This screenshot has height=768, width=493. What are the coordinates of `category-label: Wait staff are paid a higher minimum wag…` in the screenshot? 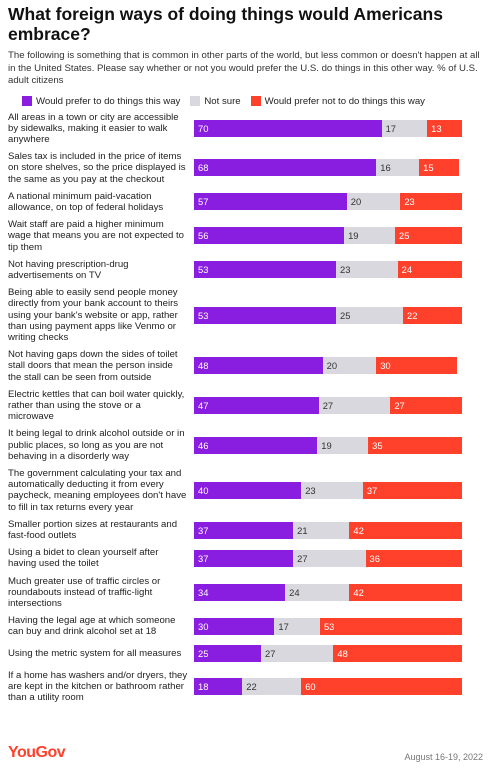 It's located at (96, 236).